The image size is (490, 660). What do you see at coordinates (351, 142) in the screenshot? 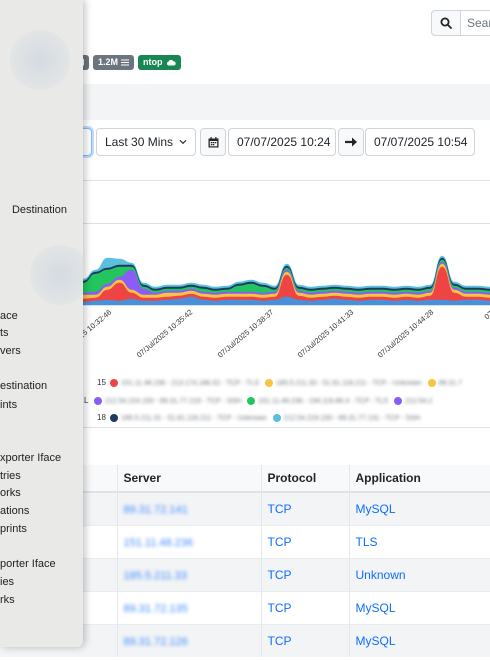
I see `range-arrow-button` at bounding box center [351, 142].